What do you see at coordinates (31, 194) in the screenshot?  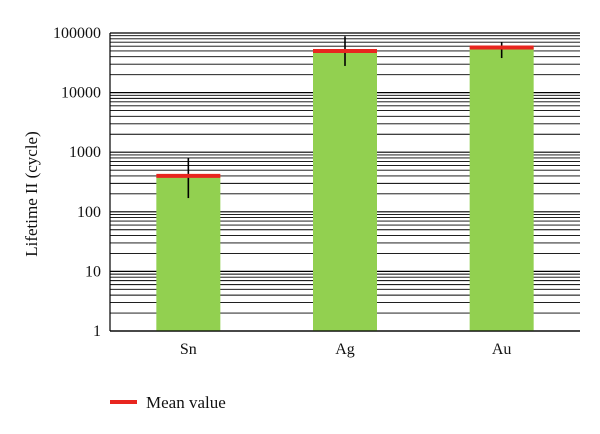 I see `y-axis-title: Lifetime II (cycle)` at bounding box center [31, 194].